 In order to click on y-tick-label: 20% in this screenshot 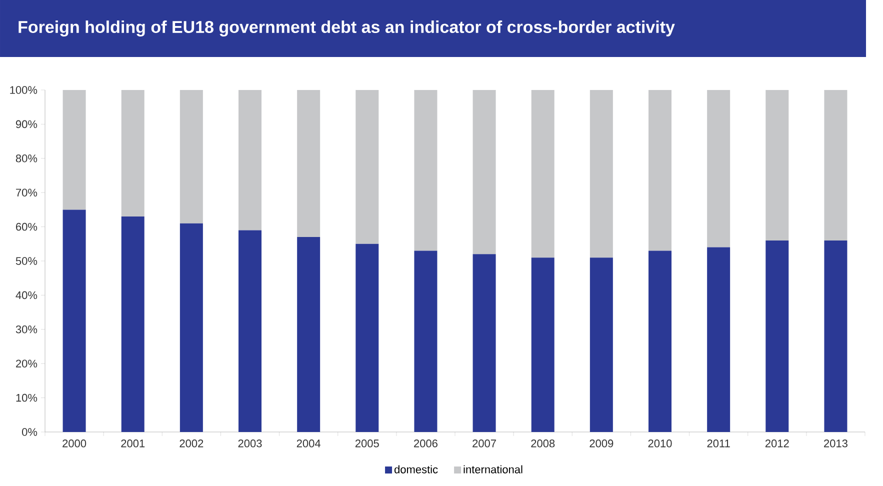, I will do `click(27, 364)`.